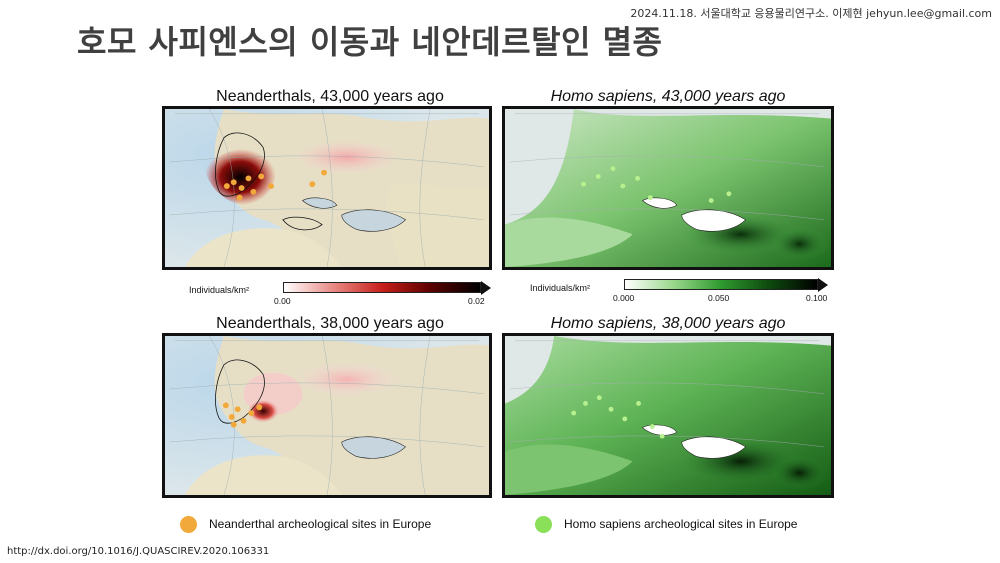 This screenshot has width=1000, height=563. I want to click on map-neanderthals-43k-graphic, so click(327, 188).